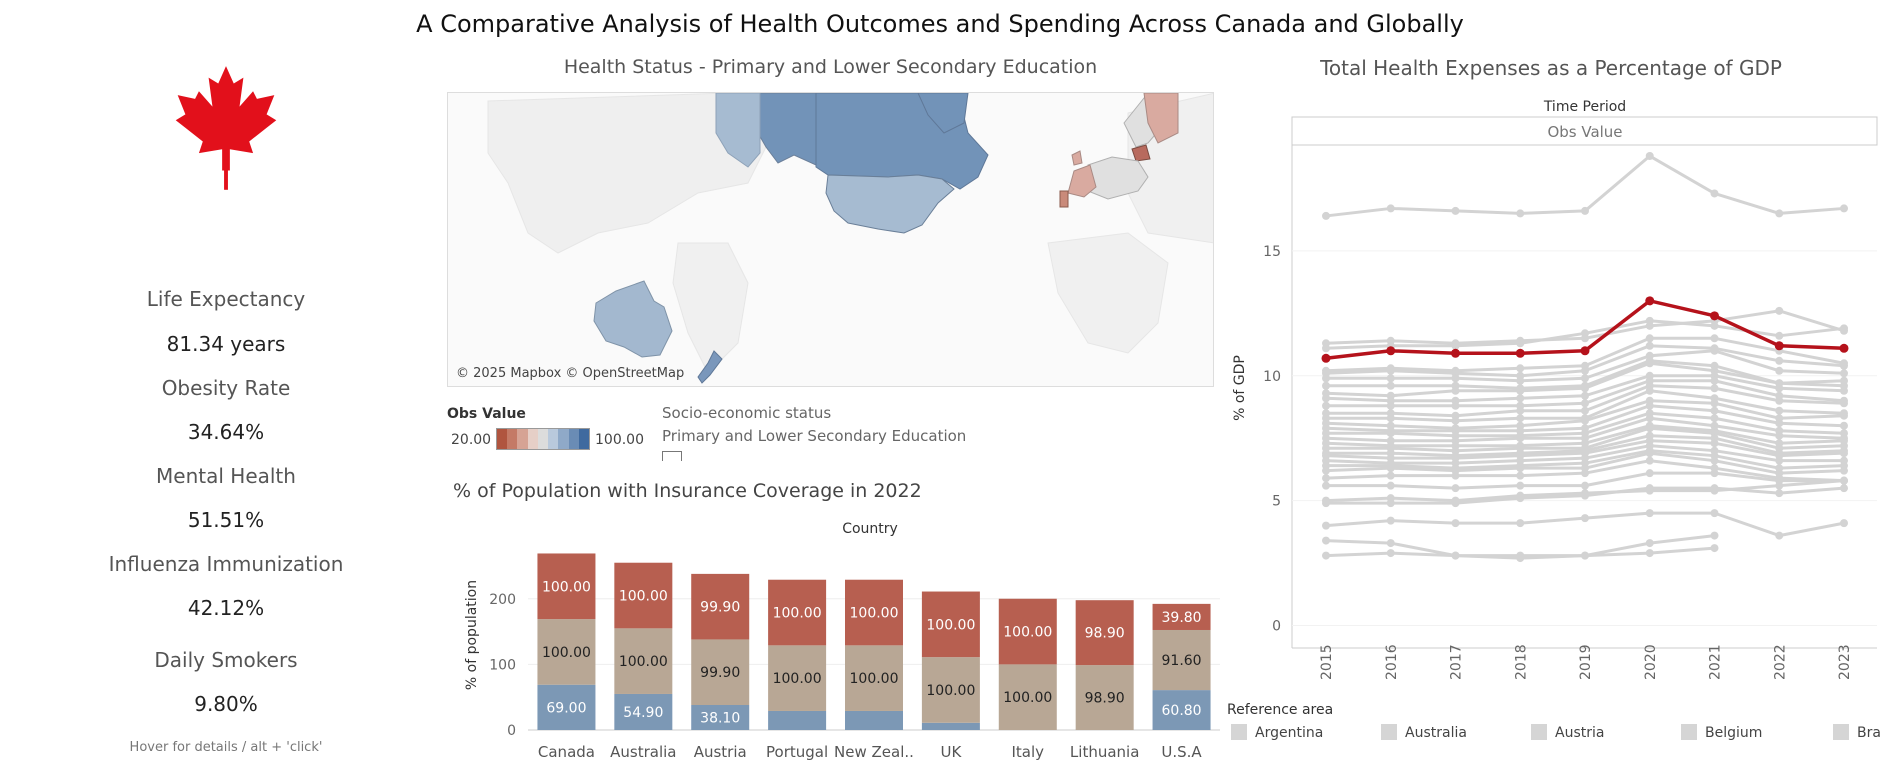 This screenshot has height=768, width=1880. Describe the element at coordinates (1392, 662) in the screenshot. I see `line-x-tick-label: 2016` at that location.